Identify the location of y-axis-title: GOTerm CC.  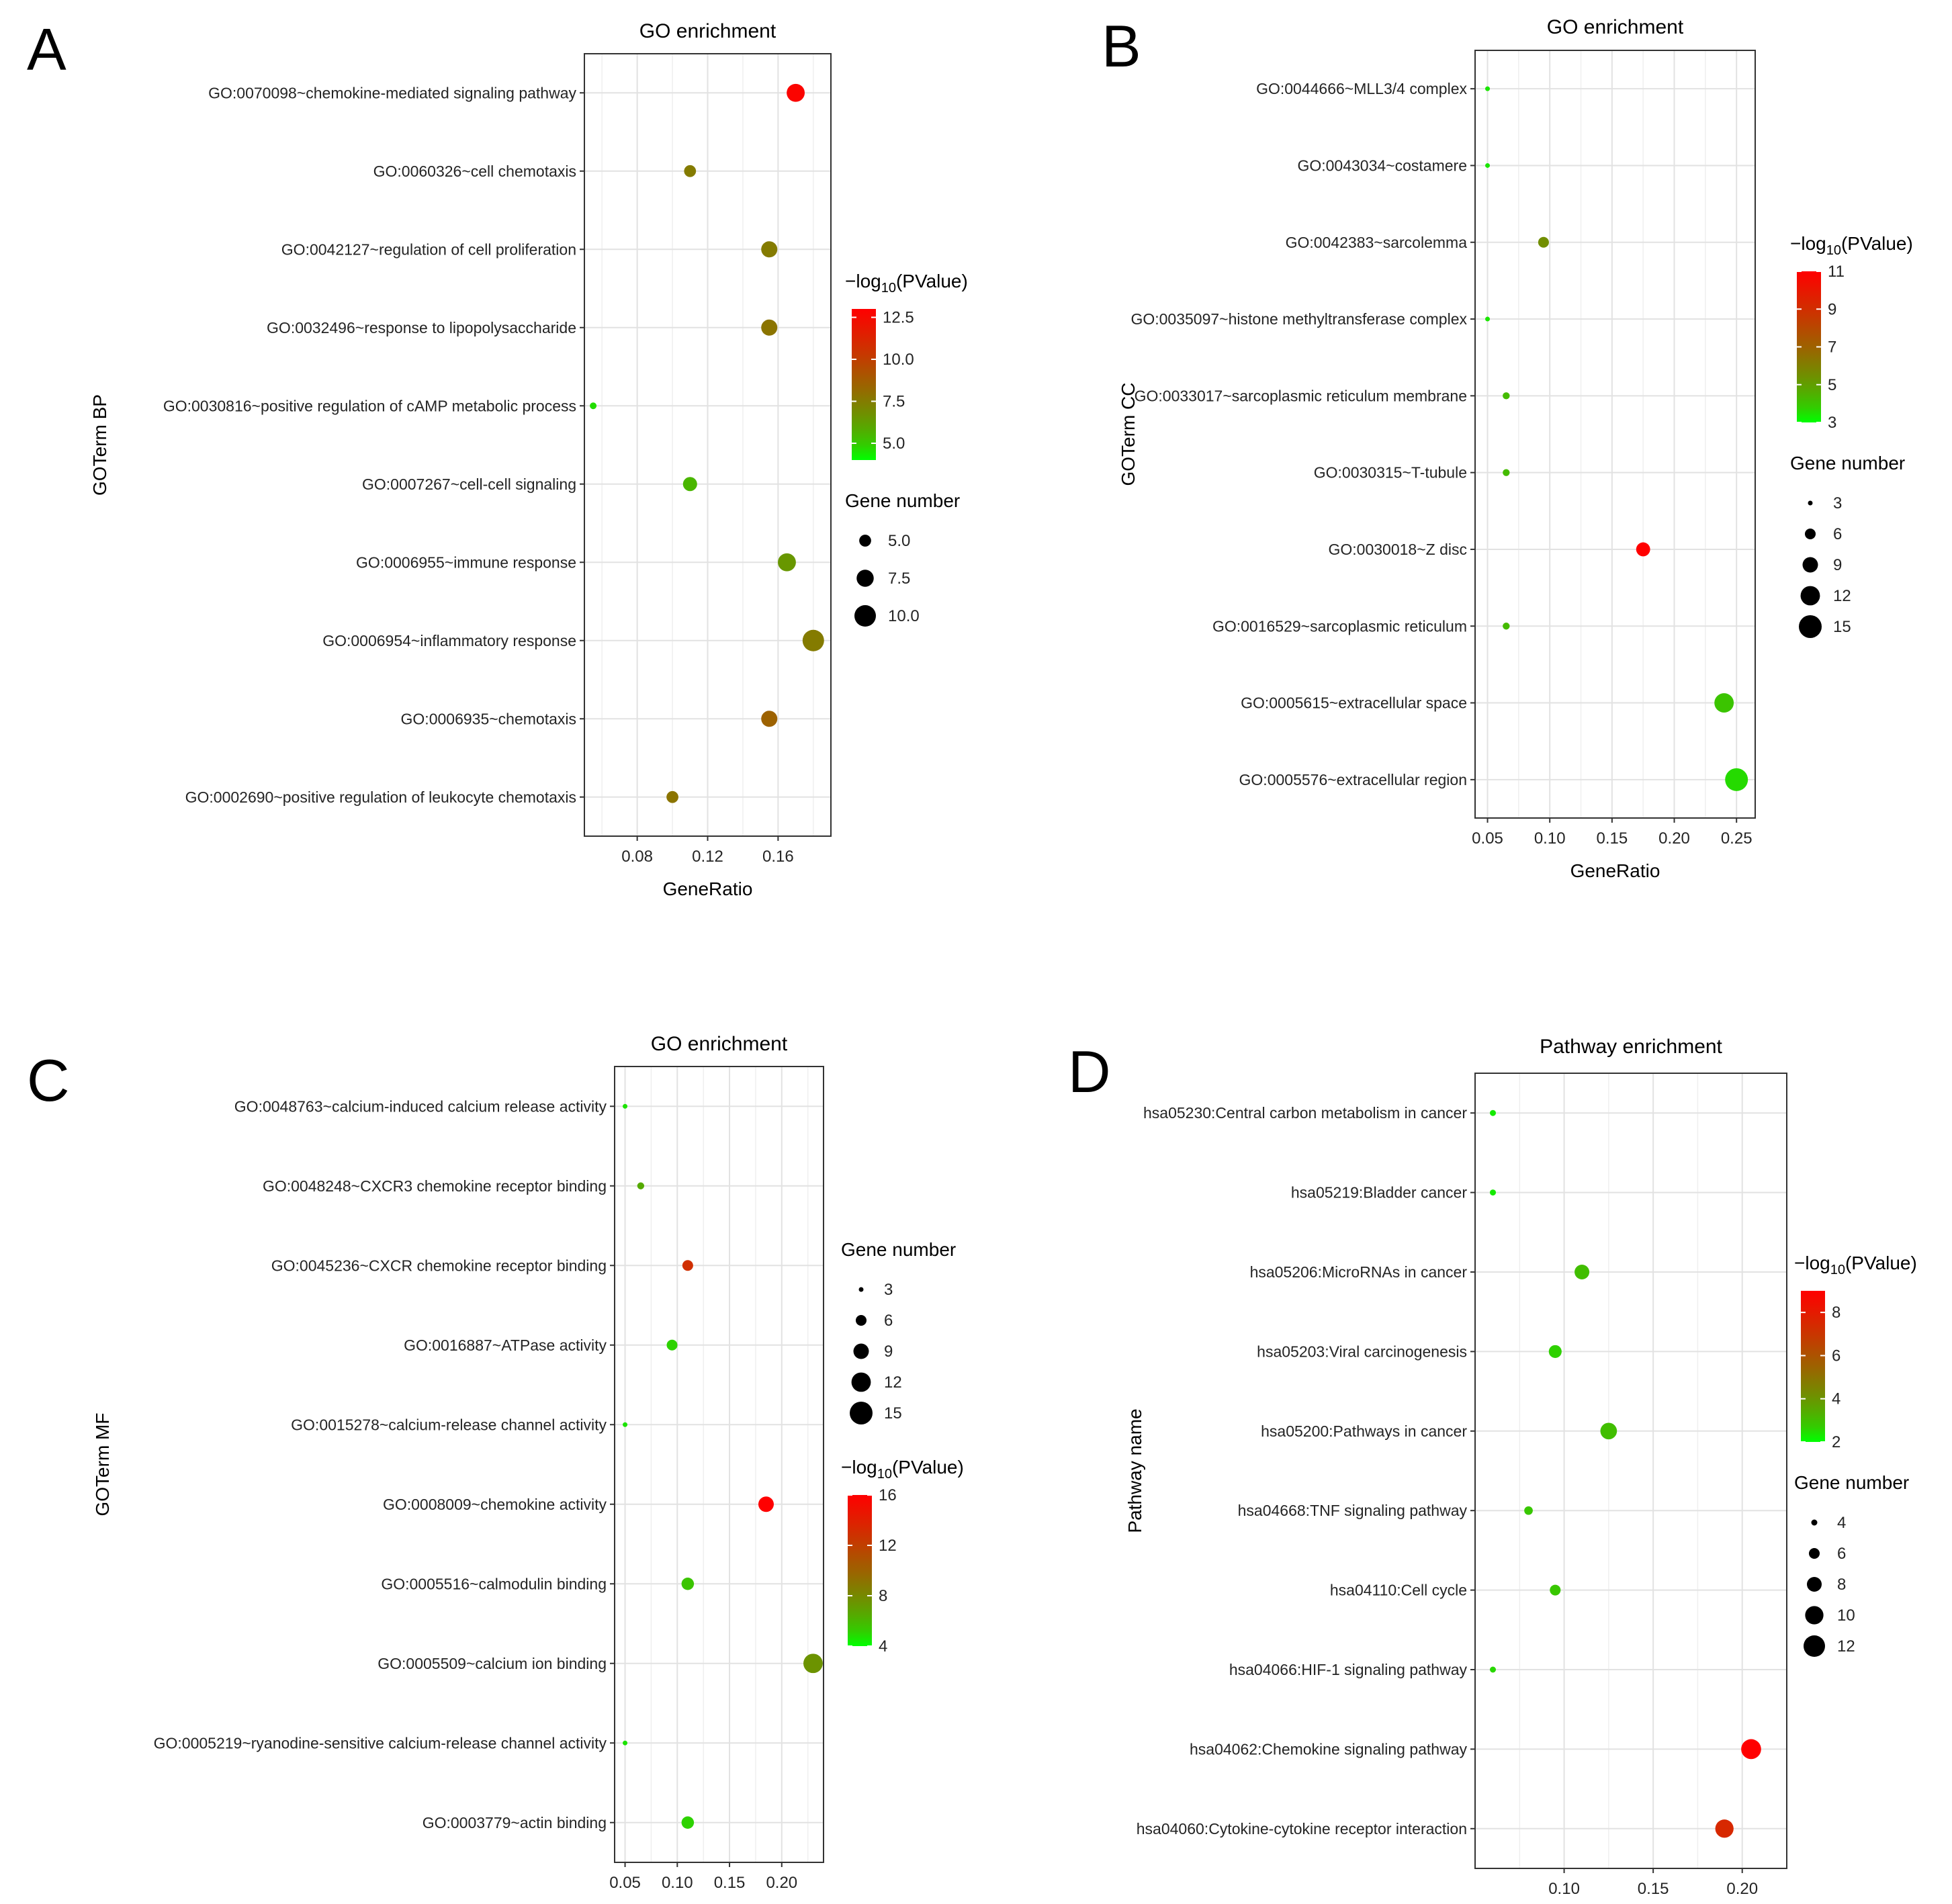
(1128, 435).